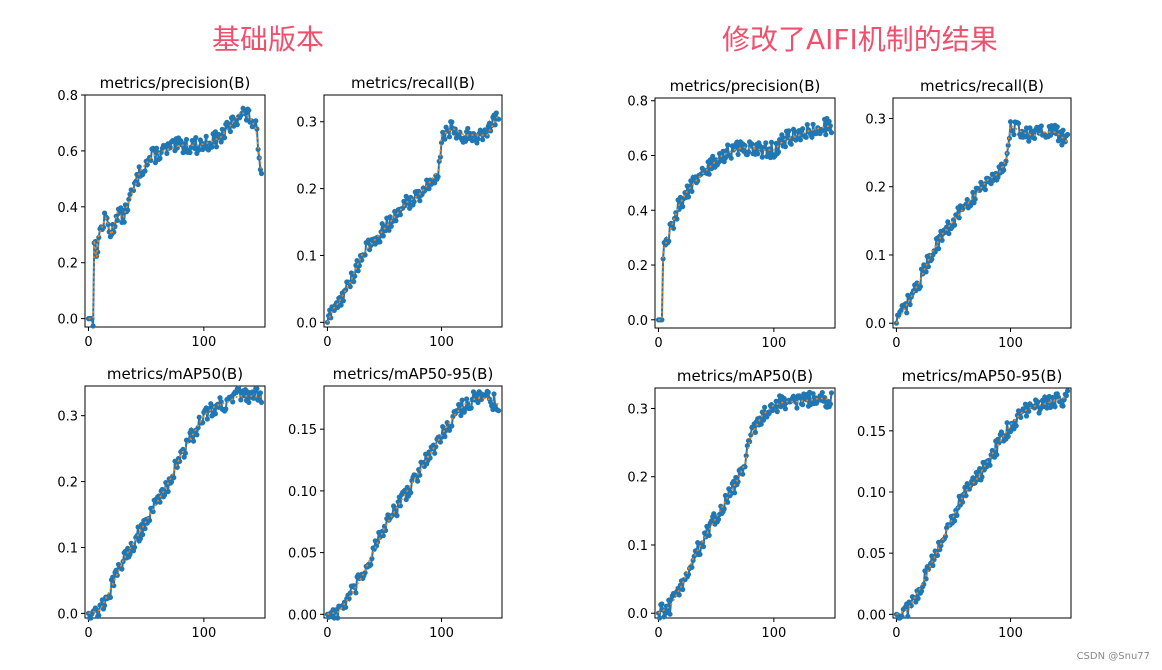 The height and width of the screenshot is (670, 1162). What do you see at coordinates (302, 492) in the screenshot?
I see `y-tick-label: 0.10` at bounding box center [302, 492].